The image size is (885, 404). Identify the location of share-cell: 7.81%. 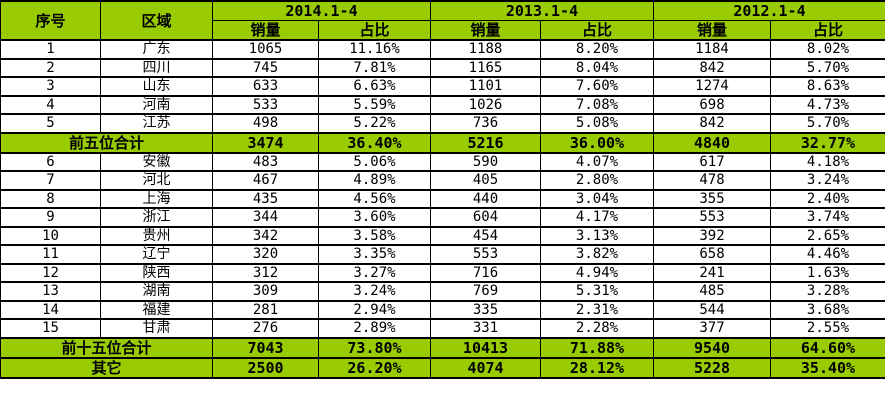
(374, 67).